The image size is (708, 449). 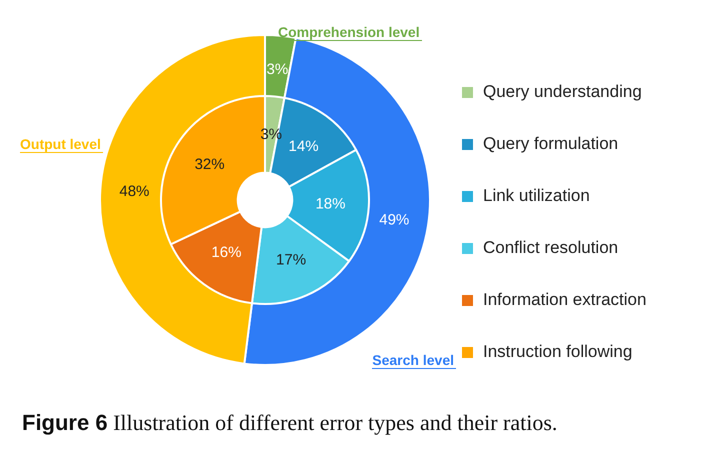 What do you see at coordinates (550, 248) in the screenshot?
I see `legend-label: Conflict resolution` at bounding box center [550, 248].